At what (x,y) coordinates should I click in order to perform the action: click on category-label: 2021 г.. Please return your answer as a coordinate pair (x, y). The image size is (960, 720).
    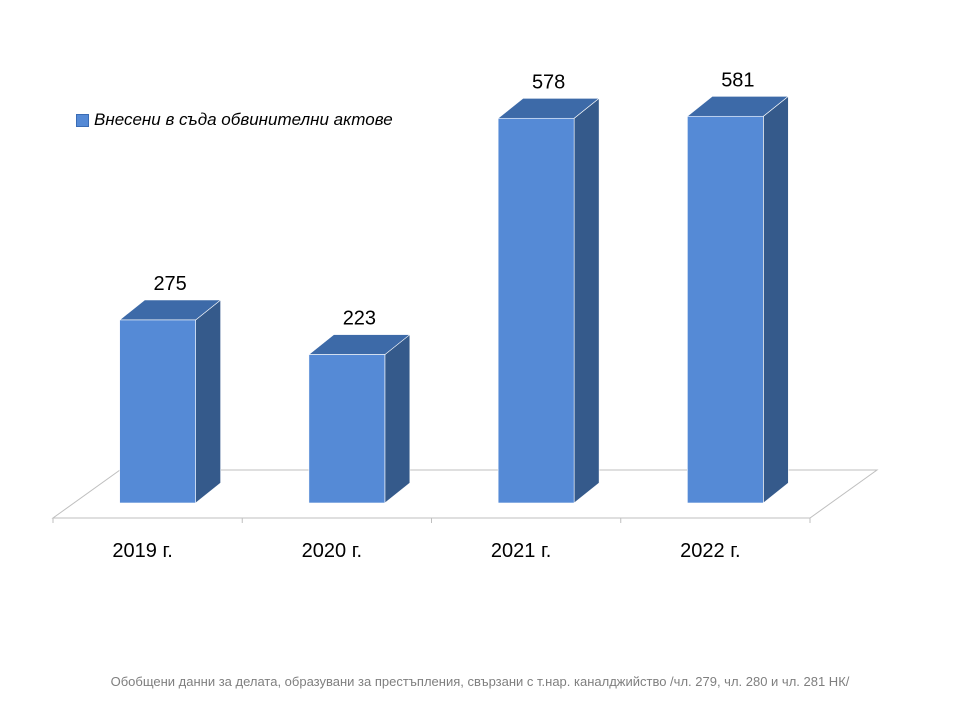
    Looking at the image, I should click on (521, 551).